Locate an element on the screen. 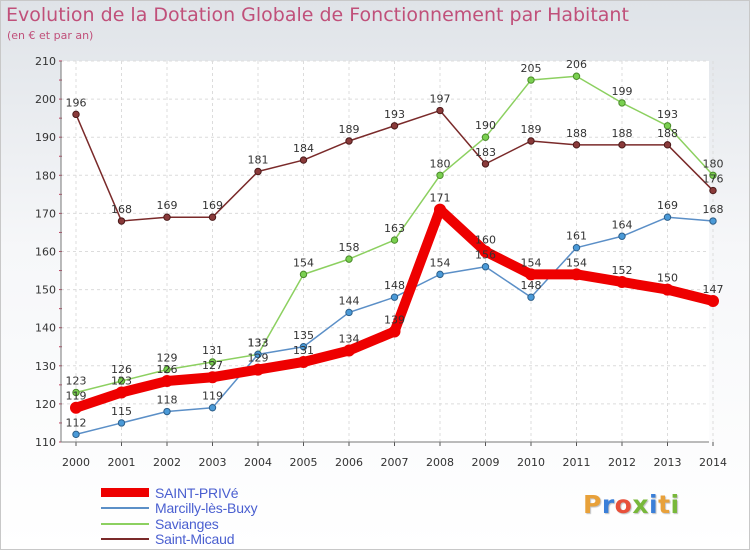  x-tick-label: 2001 is located at coordinates (122, 462).